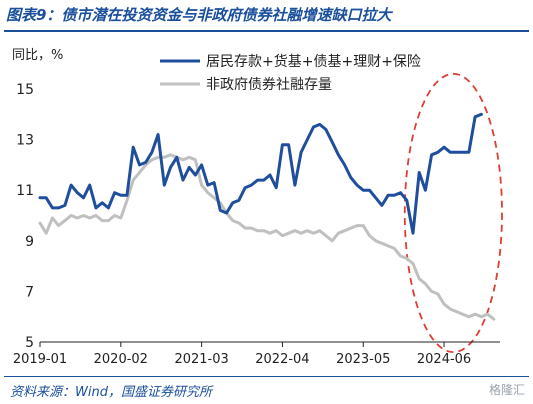 The image size is (533, 404). Describe the element at coordinates (121, 359) in the screenshot. I see `x-tick-label: 2020-02` at that location.